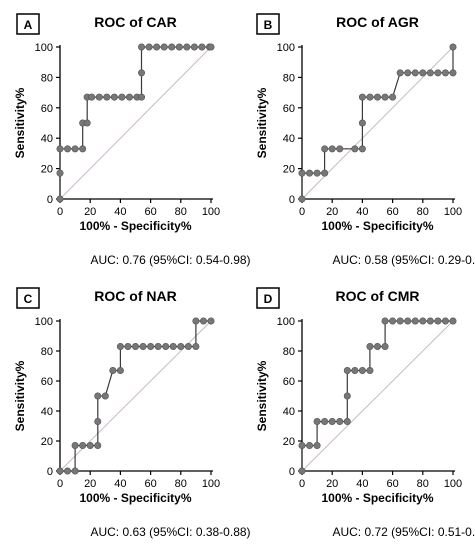 Image resolution: width=475 pixels, height=550 pixels. Describe the element at coordinates (289, 382) in the screenshot. I see `y-tick-label: 60` at that location.